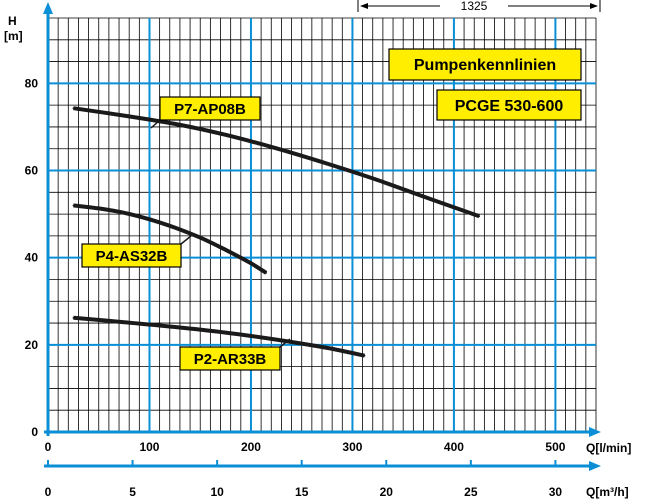 Image resolution: width=655 pixels, height=500 pixels. What do you see at coordinates (387, 492) in the screenshot?
I see `x2-tick-label: 20` at bounding box center [387, 492].